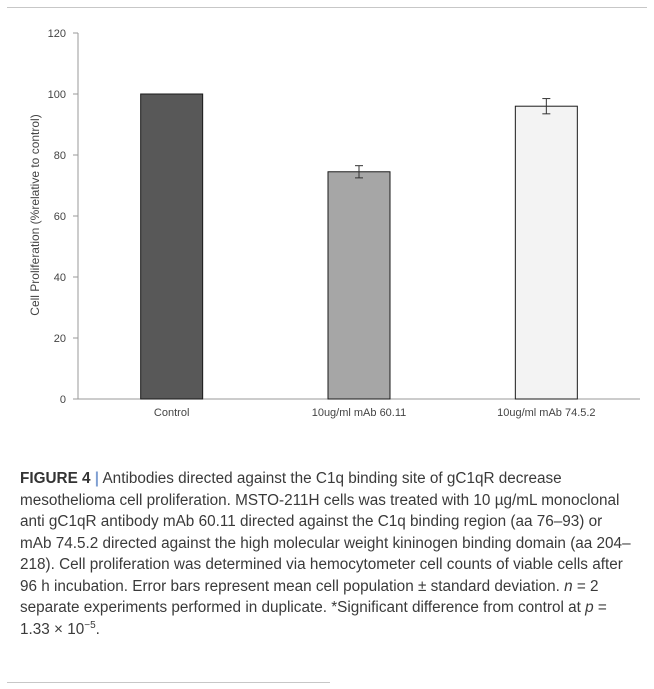 The width and height of the screenshot is (654, 689). What do you see at coordinates (60, 217) in the screenshot?
I see `y-tick-label: 60` at bounding box center [60, 217].